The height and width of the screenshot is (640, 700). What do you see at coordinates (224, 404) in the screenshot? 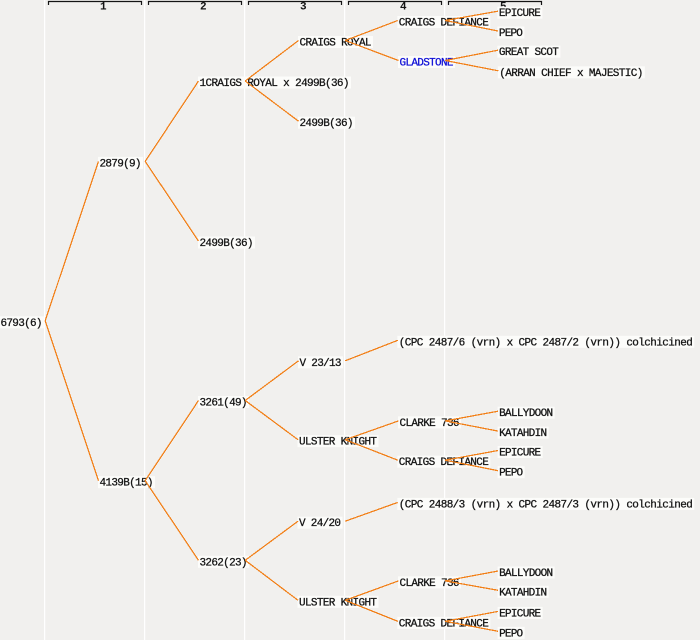
I see `svg-text: 3261(49)` at bounding box center [224, 404].